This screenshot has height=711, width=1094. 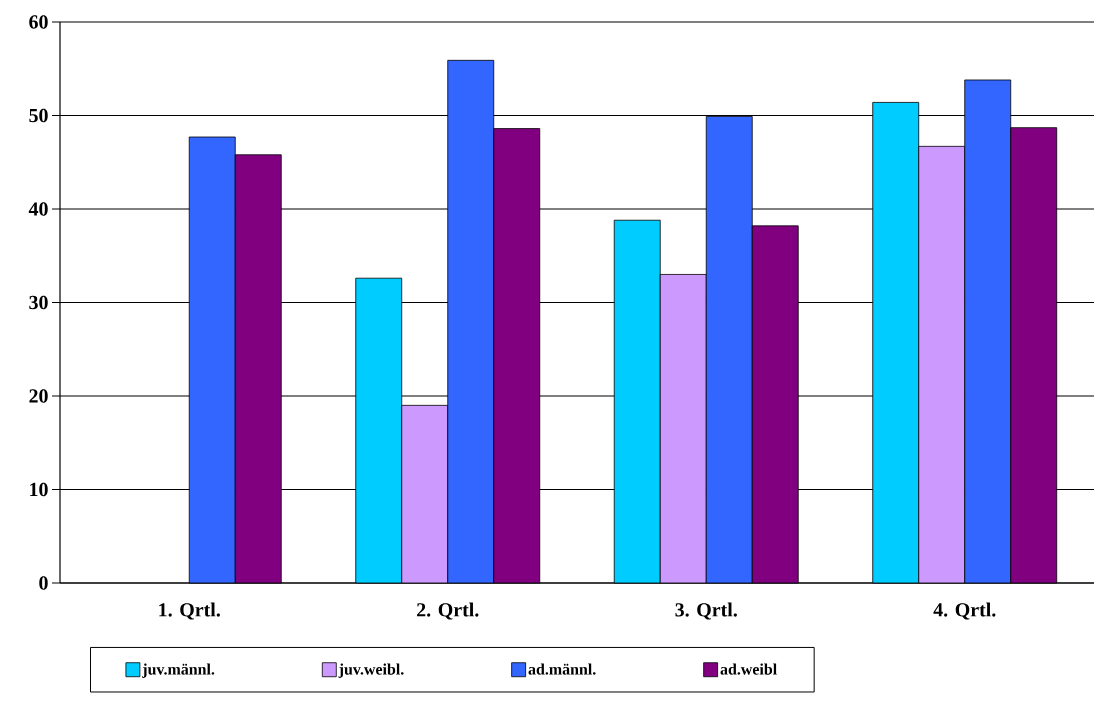 What do you see at coordinates (178, 670) in the screenshot?
I see `legend-label: juv.männl.` at bounding box center [178, 670].